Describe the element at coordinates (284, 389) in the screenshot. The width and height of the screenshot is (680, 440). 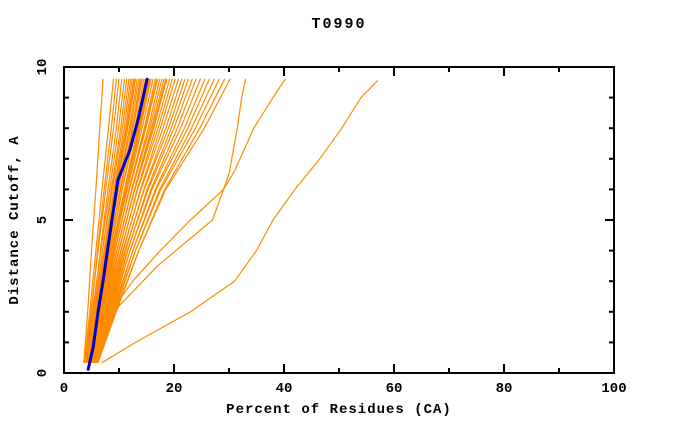
I see `x-tick-label: 40` at that location.